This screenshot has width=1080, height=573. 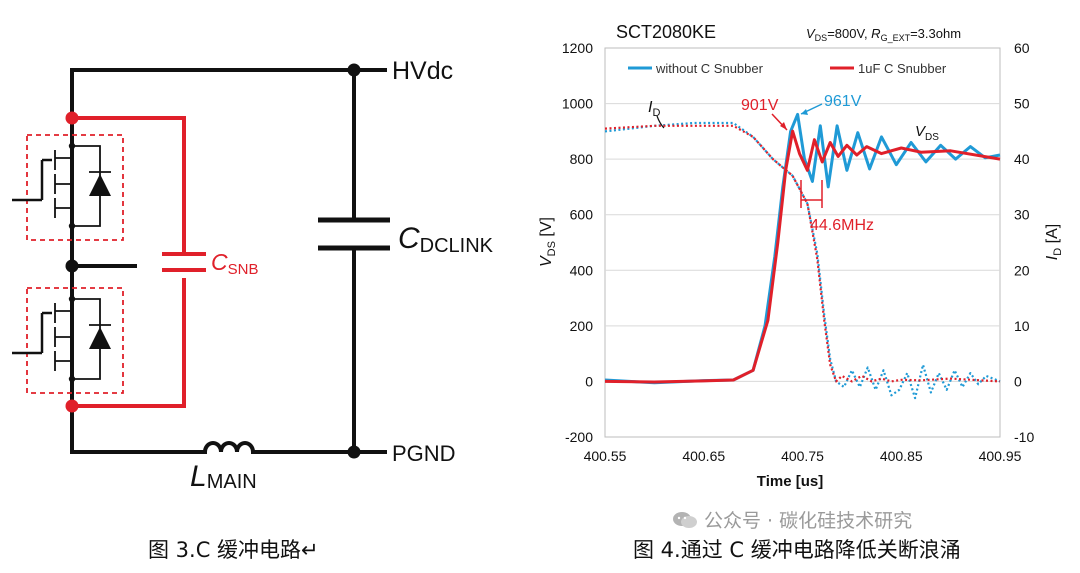 I want to click on y-ticks-right: -10 0 10 20 30 40 50 60, so click(x=1024, y=242).